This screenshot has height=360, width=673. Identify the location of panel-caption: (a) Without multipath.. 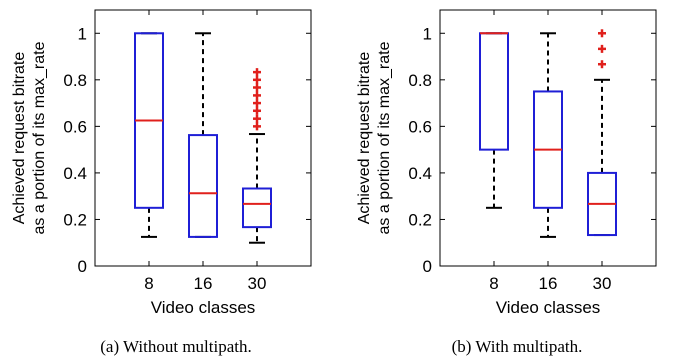
(176, 346).